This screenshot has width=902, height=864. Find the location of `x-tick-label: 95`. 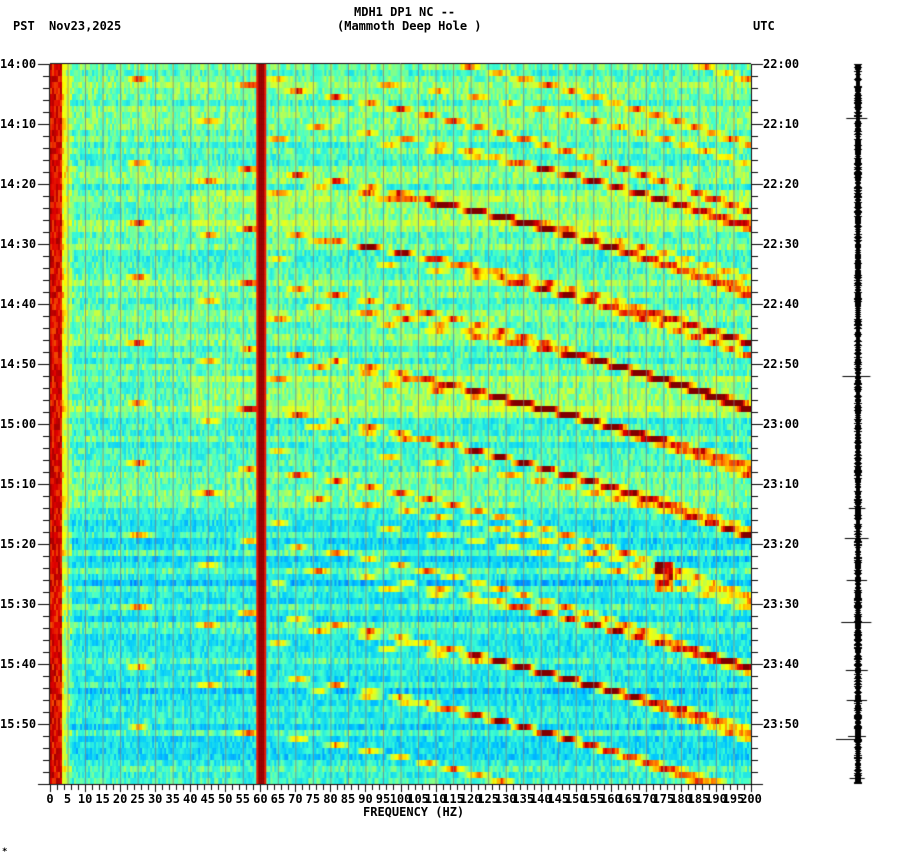

x-tick-label: 95 is located at coordinates (383, 799).